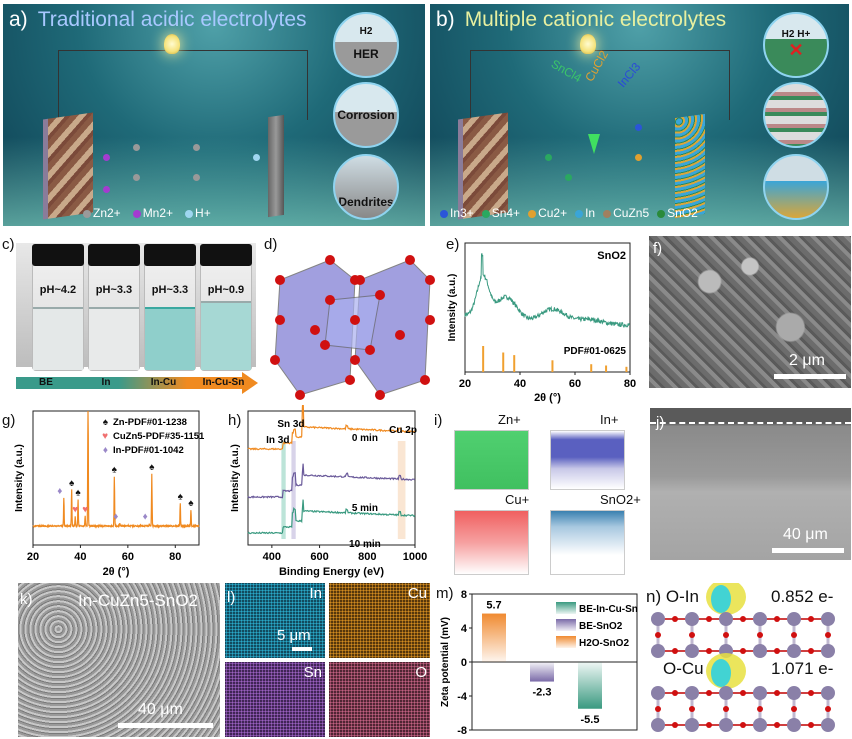  I want to click on light-bulb-icon, so click(172, 44).